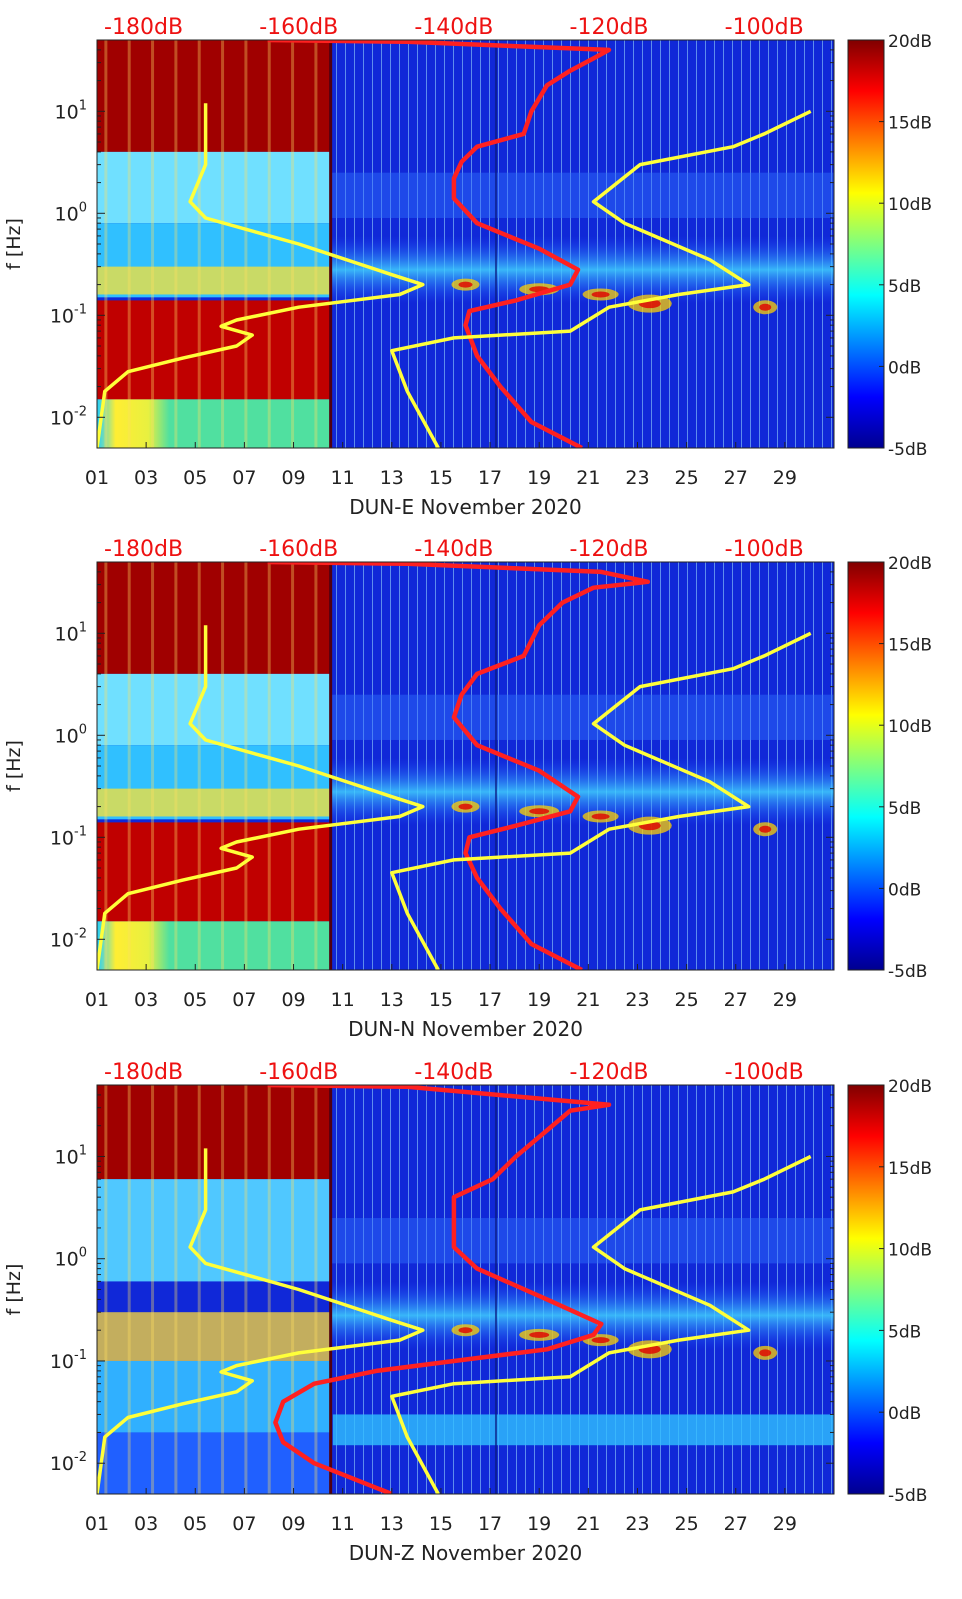  What do you see at coordinates (466, 1553) in the screenshot?
I see `x-axis-label: DUN-Z November 2020` at bounding box center [466, 1553].